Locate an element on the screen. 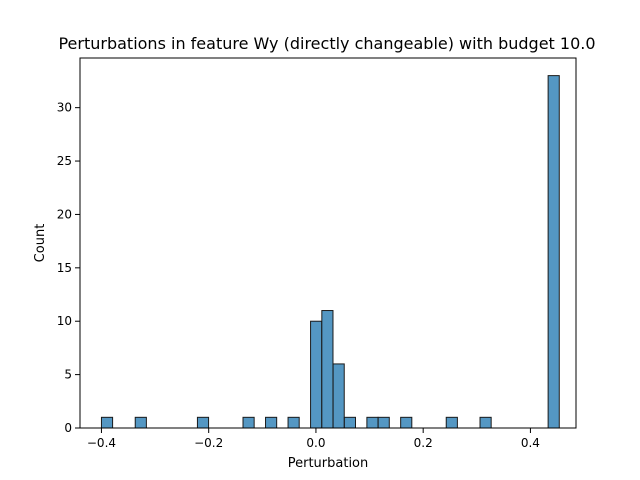 This screenshot has width=640, height=480. x-tick-label: 0.4 is located at coordinates (530, 443).